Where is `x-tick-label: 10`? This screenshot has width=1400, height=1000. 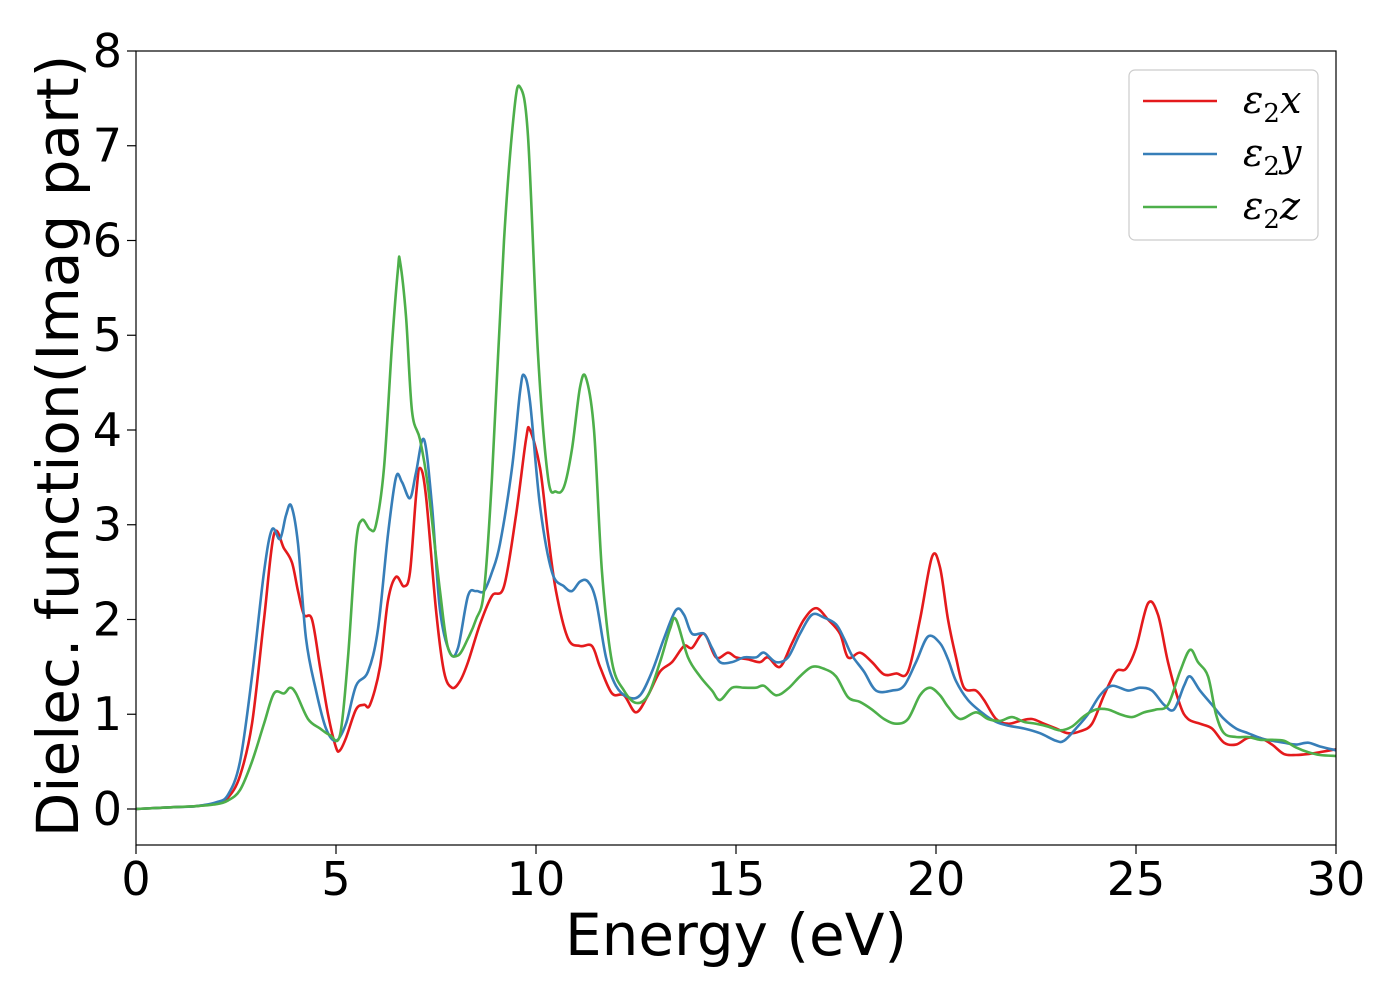
x-tick-label: 10 is located at coordinates (536, 879).